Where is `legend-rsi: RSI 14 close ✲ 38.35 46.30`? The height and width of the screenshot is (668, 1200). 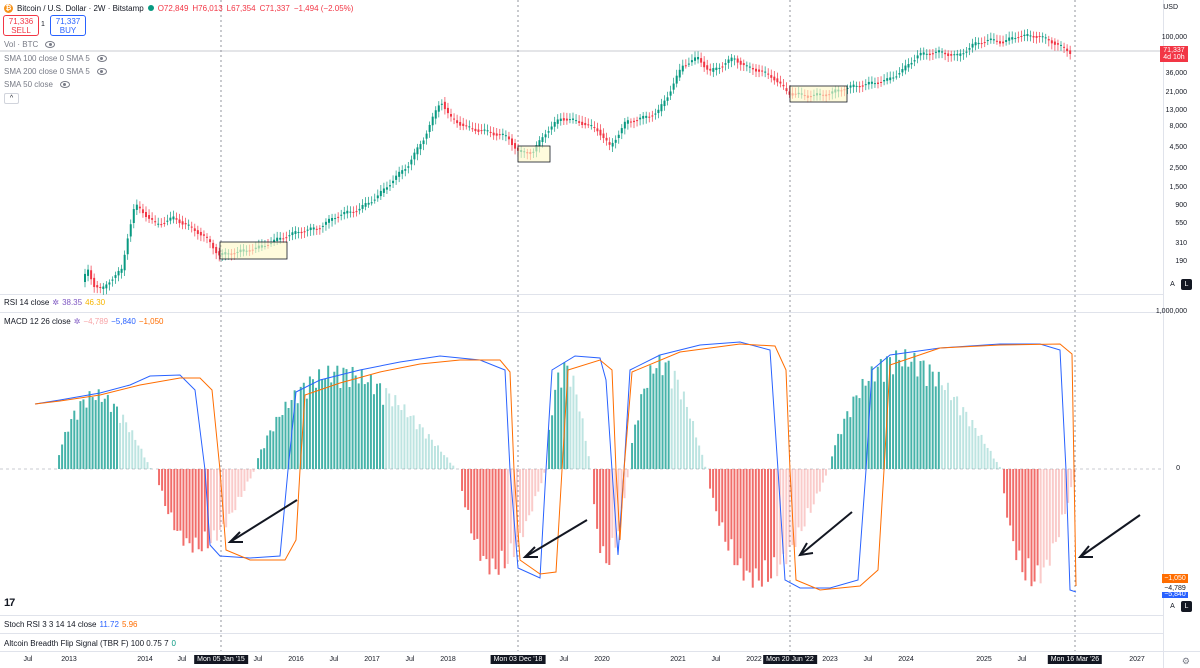 legend-rsi: RSI 14 close ✲ 38.35 46.30 is located at coordinates (54, 302).